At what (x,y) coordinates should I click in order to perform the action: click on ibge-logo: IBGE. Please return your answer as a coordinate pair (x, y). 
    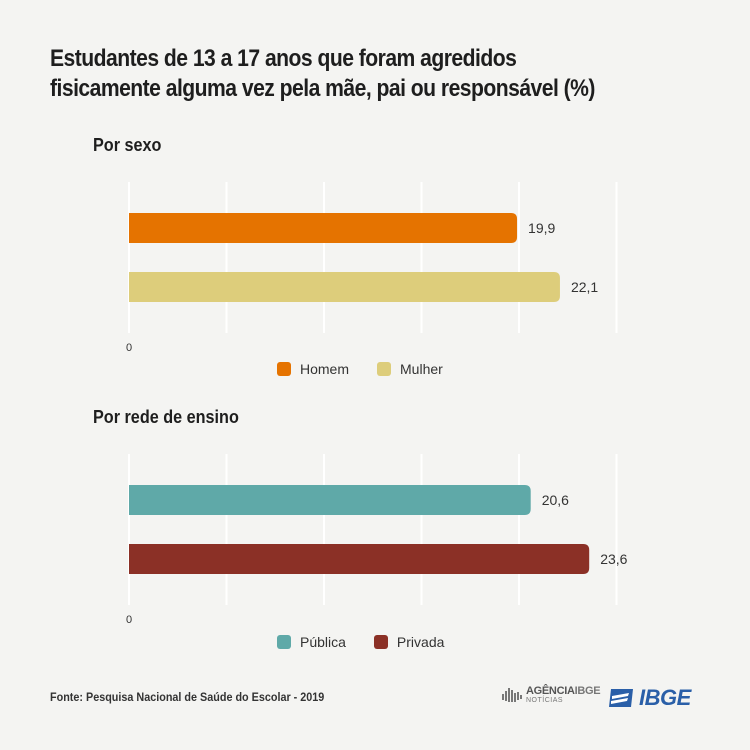
    Looking at the image, I should click on (649, 698).